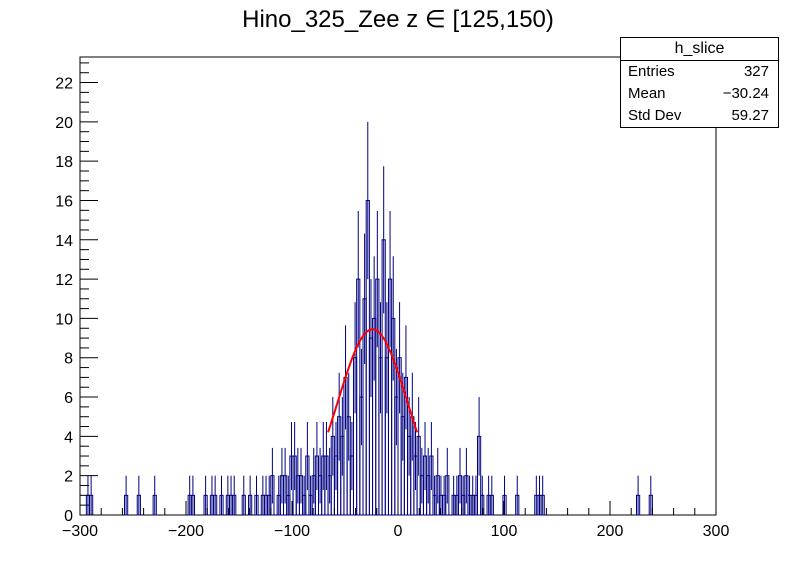  I want to click on y-tick-label: 14, so click(64, 241).